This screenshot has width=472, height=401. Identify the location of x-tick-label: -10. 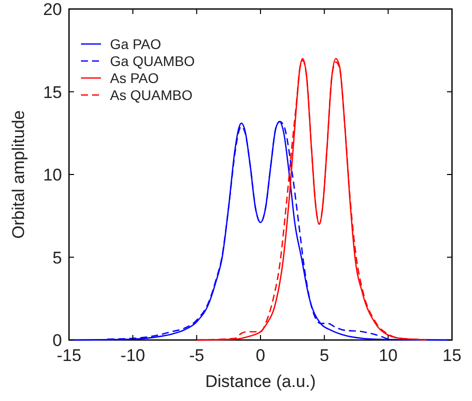
(133, 355).